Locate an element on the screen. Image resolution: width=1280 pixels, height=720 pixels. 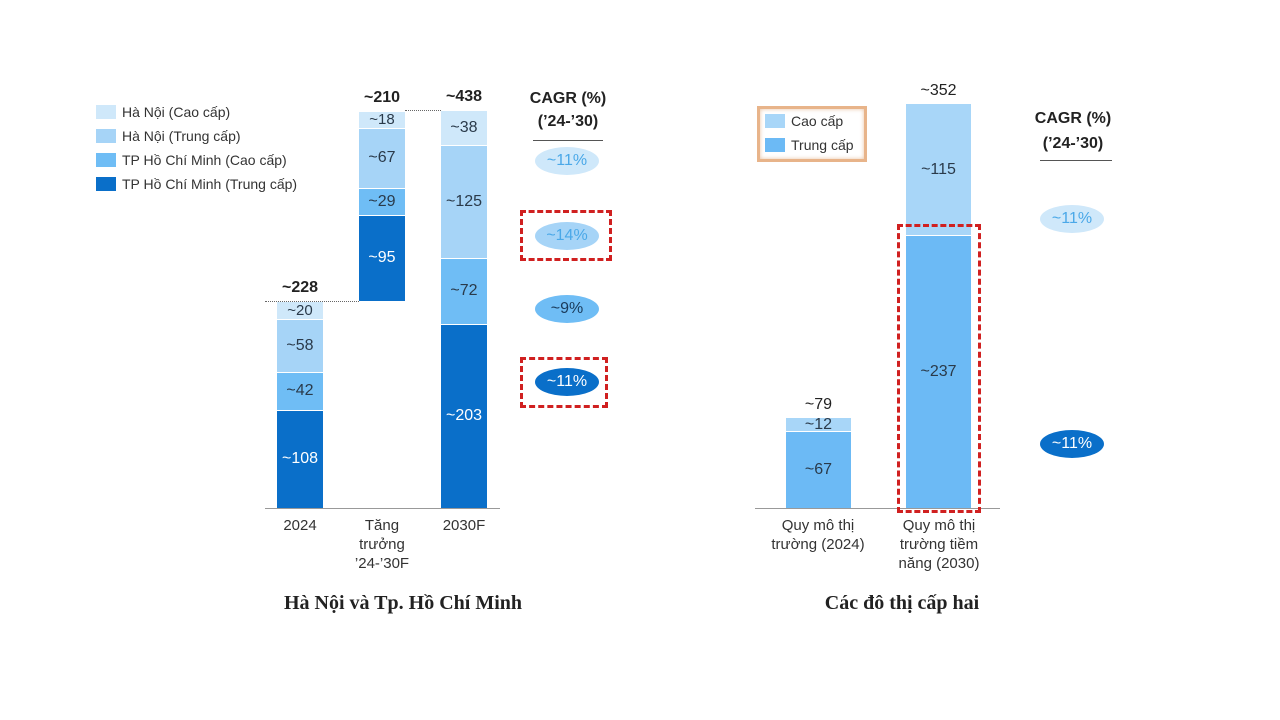
x-label: Quy mô thị trường tiềm năng (2030) is located at coordinates (939, 544).